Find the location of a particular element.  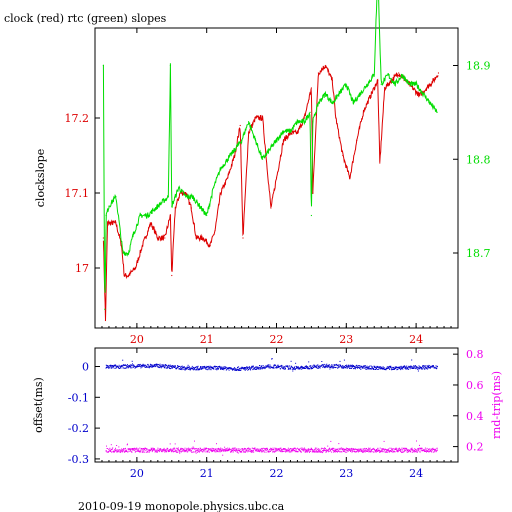

x-tick-label: 23 is located at coordinates (346, 339).